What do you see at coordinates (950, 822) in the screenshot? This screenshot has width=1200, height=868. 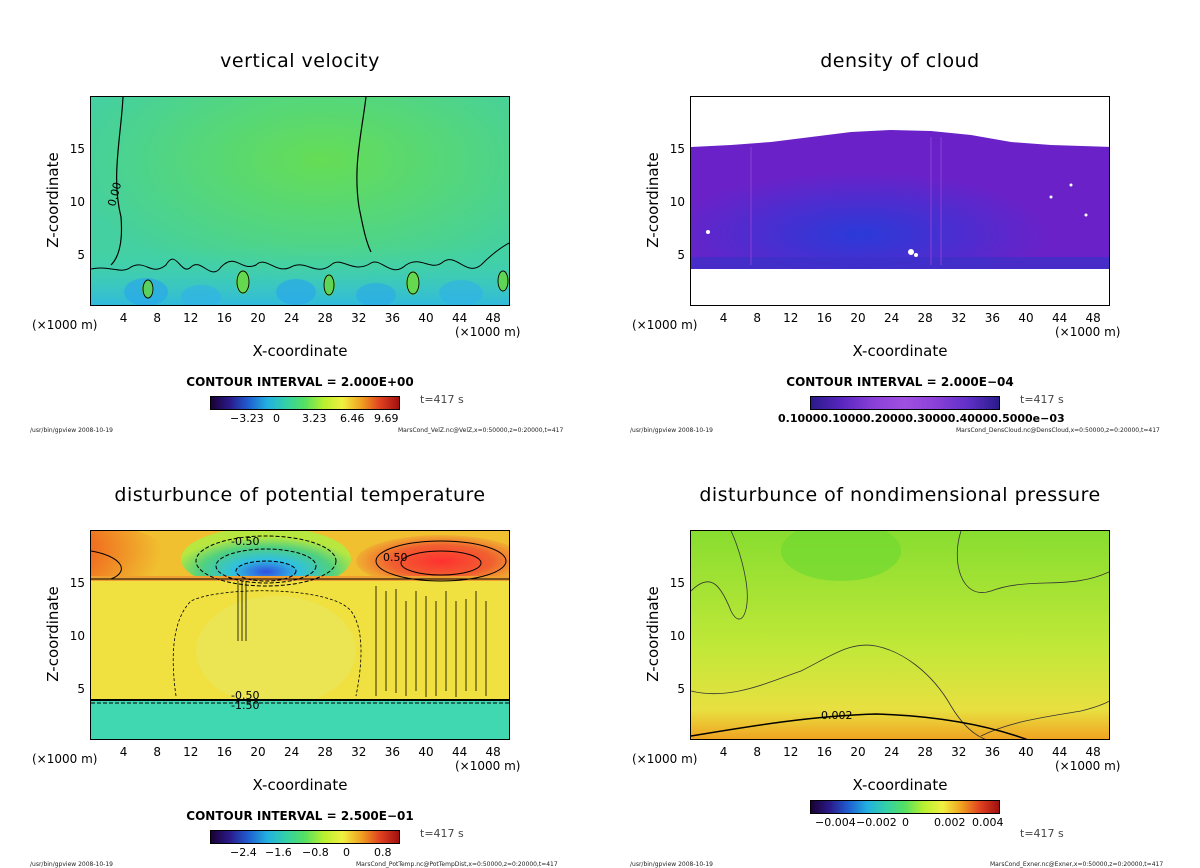 I see `colorbar-tick: 0.002` at bounding box center [950, 822].